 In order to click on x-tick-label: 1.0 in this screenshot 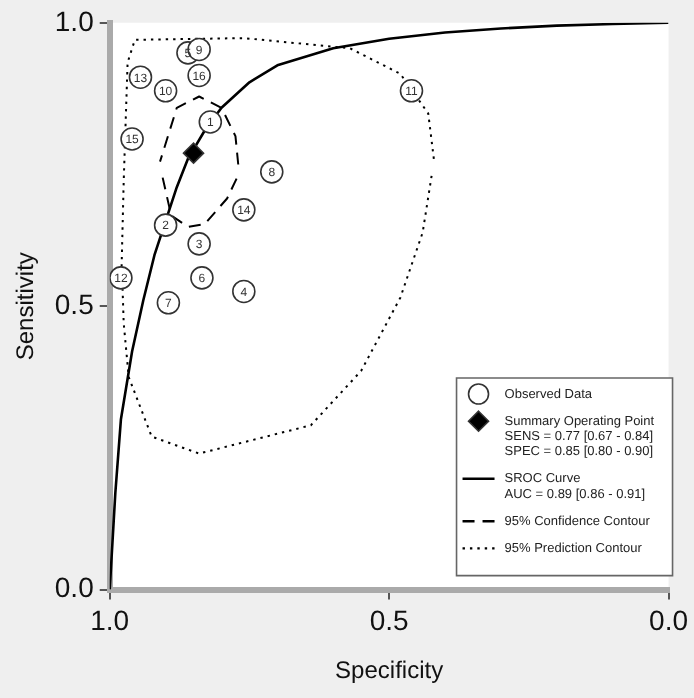, I will do `click(110, 620)`.